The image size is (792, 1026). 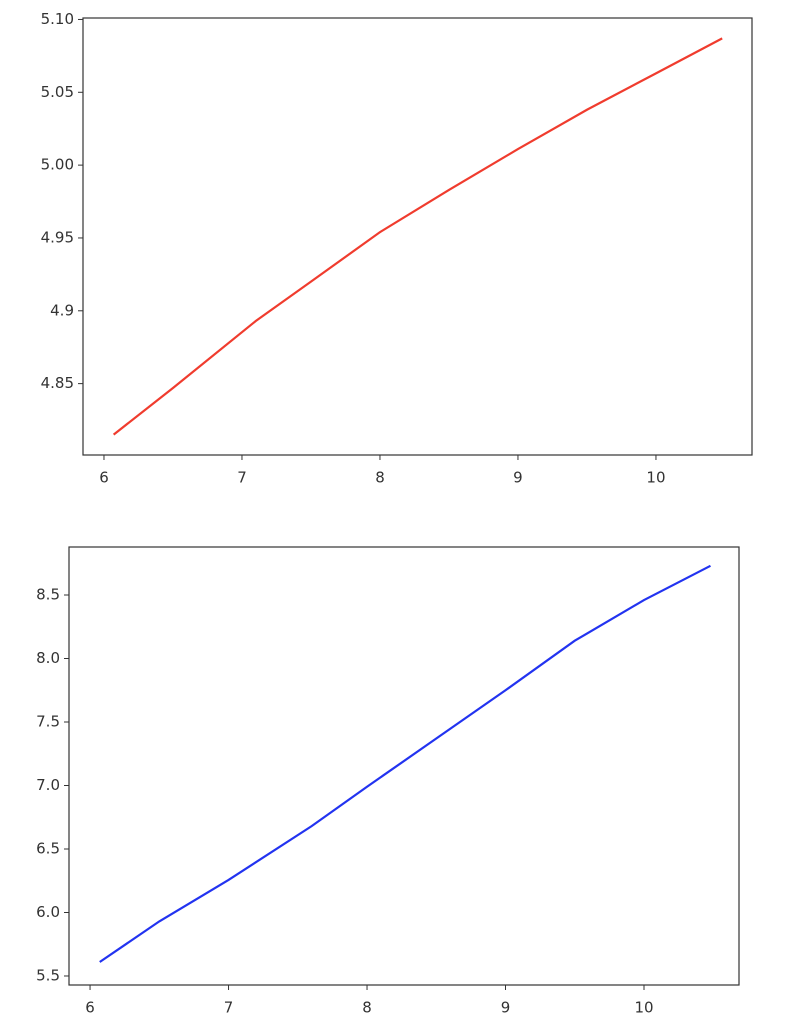 What do you see at coordinates (57, 92) in the screenshot?
I see `y-tick-label: 5.05` at bounding box center [57, 92].